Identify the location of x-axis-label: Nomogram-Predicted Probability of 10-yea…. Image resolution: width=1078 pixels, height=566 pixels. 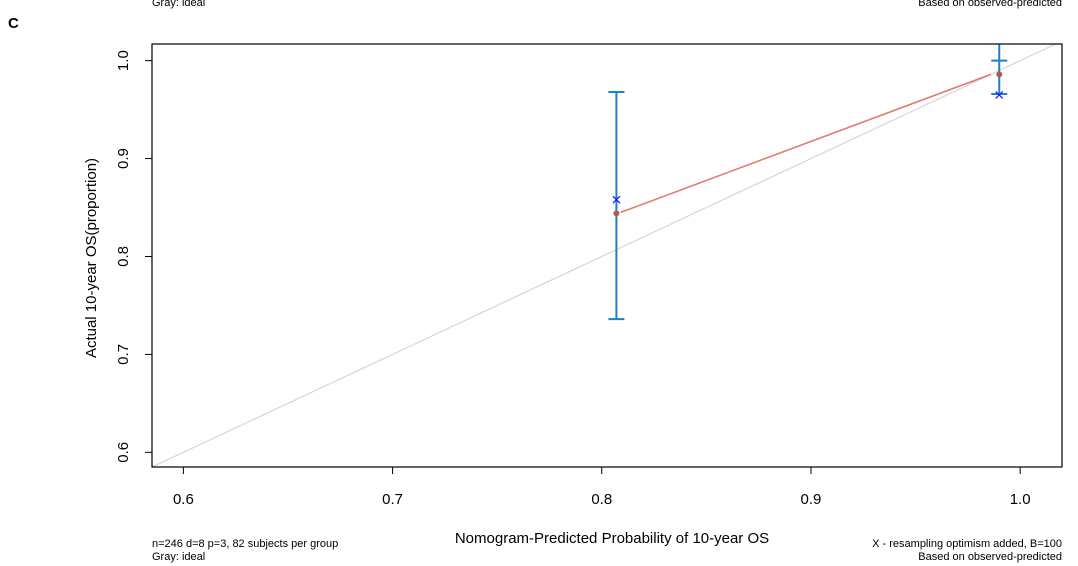
(612, 538).